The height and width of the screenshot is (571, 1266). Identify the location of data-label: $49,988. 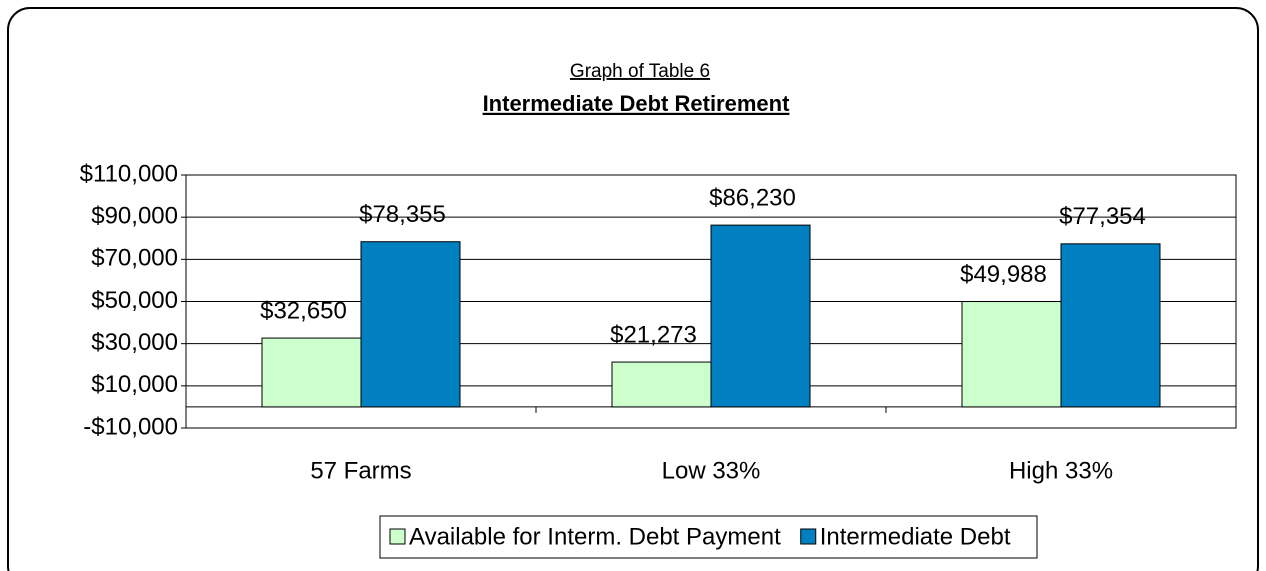
(1003, 274).